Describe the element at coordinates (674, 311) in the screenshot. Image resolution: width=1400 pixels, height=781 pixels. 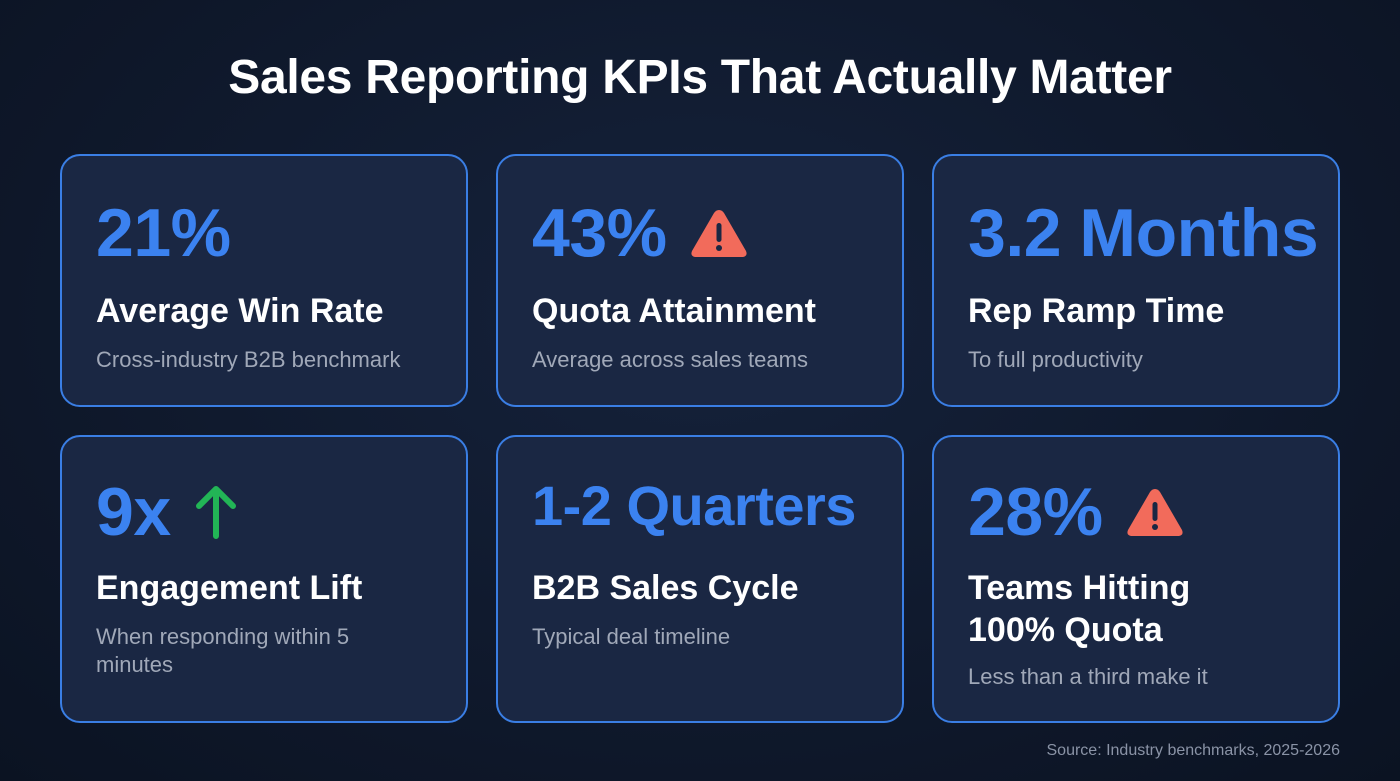
I see `kpi-label: Quota Attainment` at that location.